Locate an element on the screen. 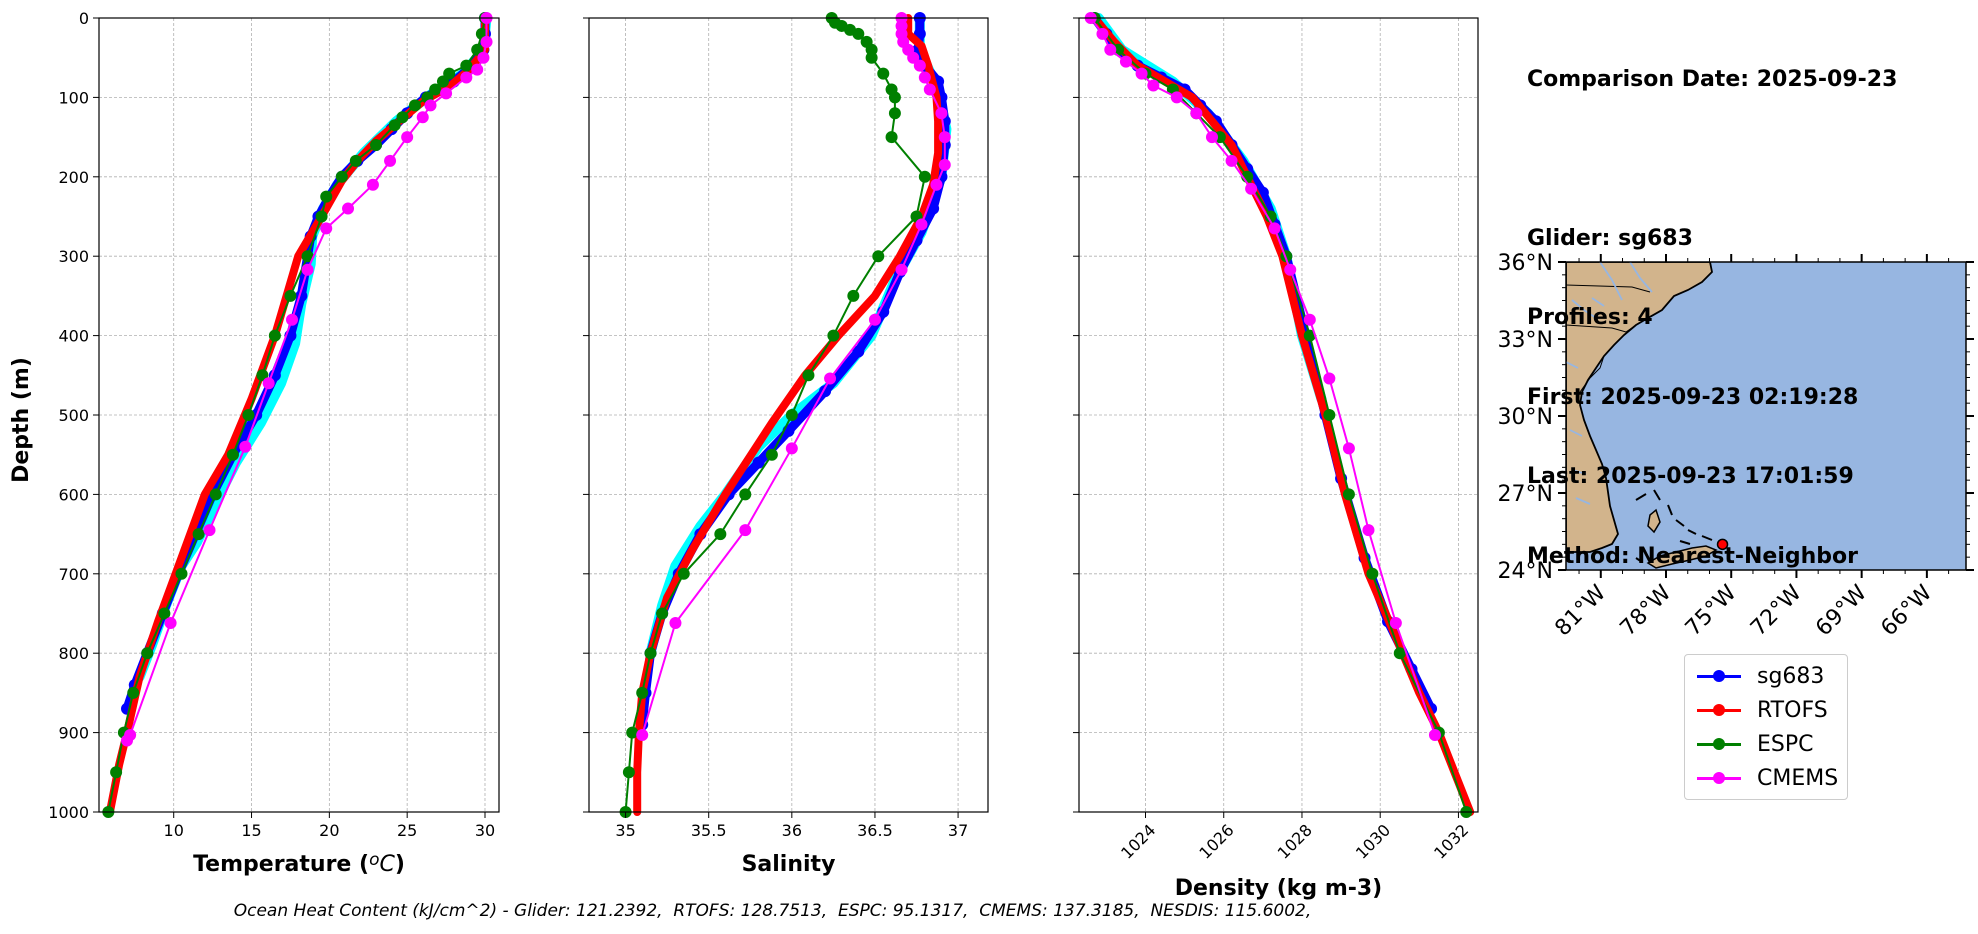  interpolation-method: Method: Nearest-Neighbor is located at coordinates (1692, 556).